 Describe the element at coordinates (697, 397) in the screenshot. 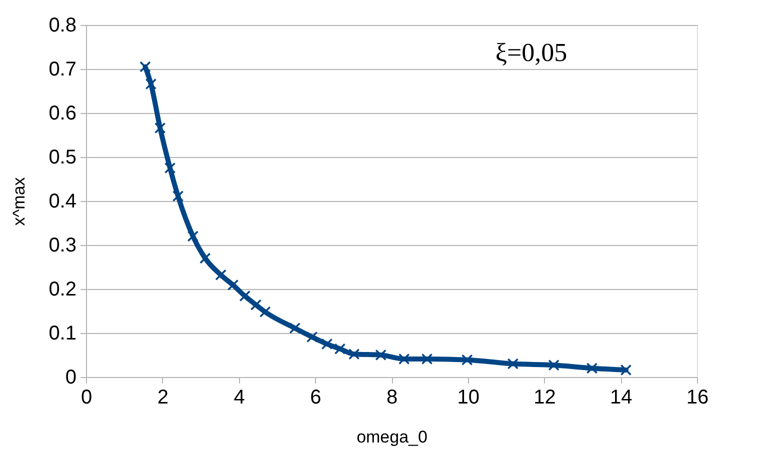

I see `x-tick-label: 16` at that location.